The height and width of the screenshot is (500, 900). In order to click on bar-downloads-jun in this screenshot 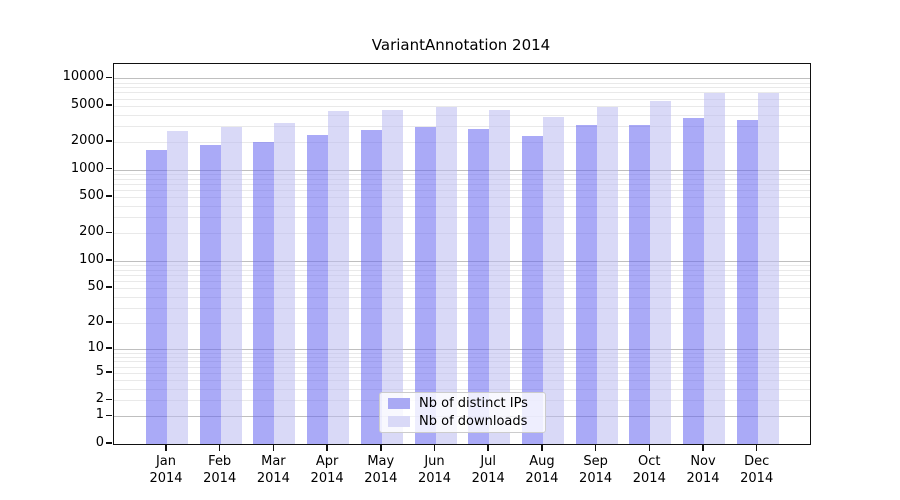, I will do `click(446, 275)`.